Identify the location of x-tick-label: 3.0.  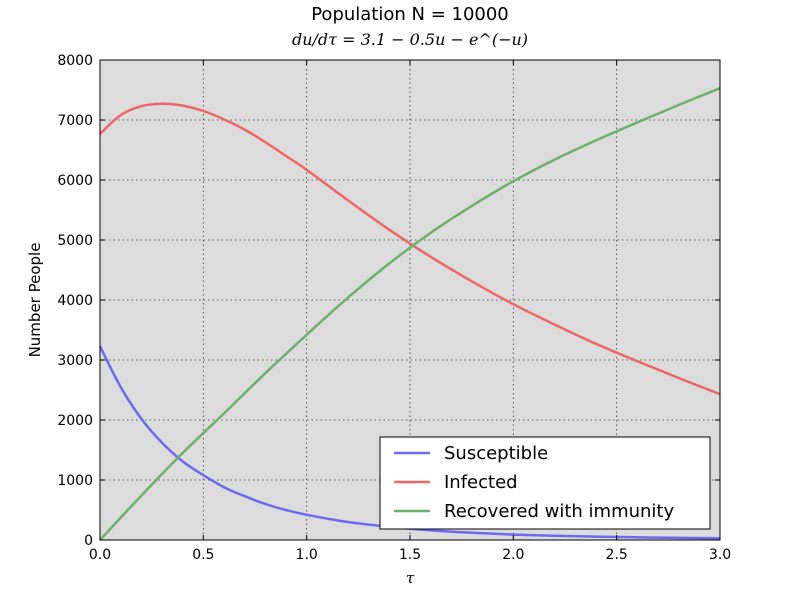
(720, 555).